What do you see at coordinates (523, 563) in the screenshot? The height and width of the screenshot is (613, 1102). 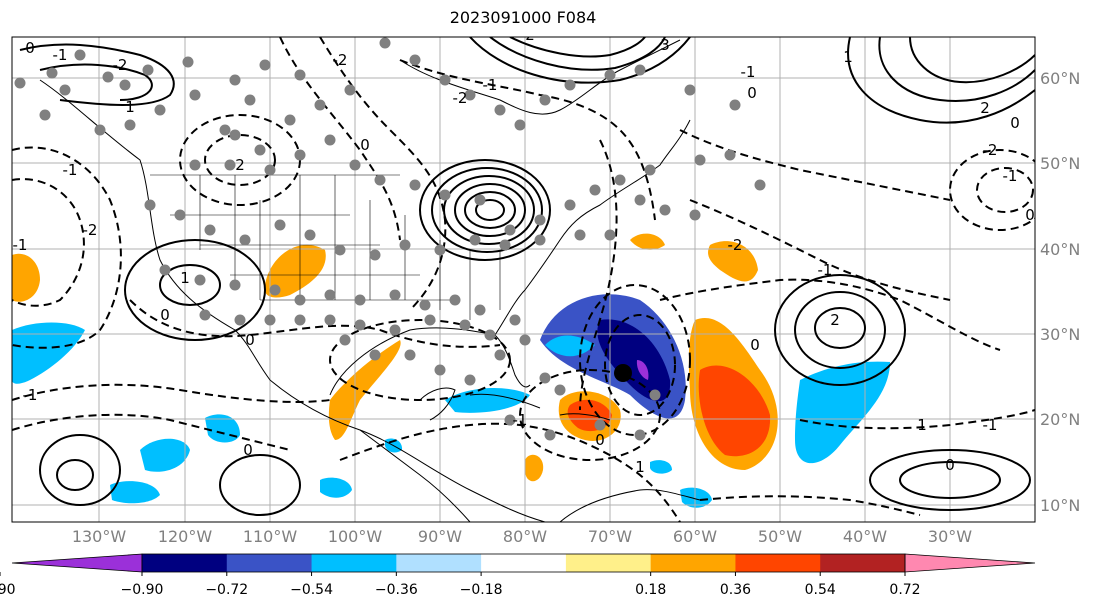 I see `colorbar-outline` at bounding box center [523, 563].